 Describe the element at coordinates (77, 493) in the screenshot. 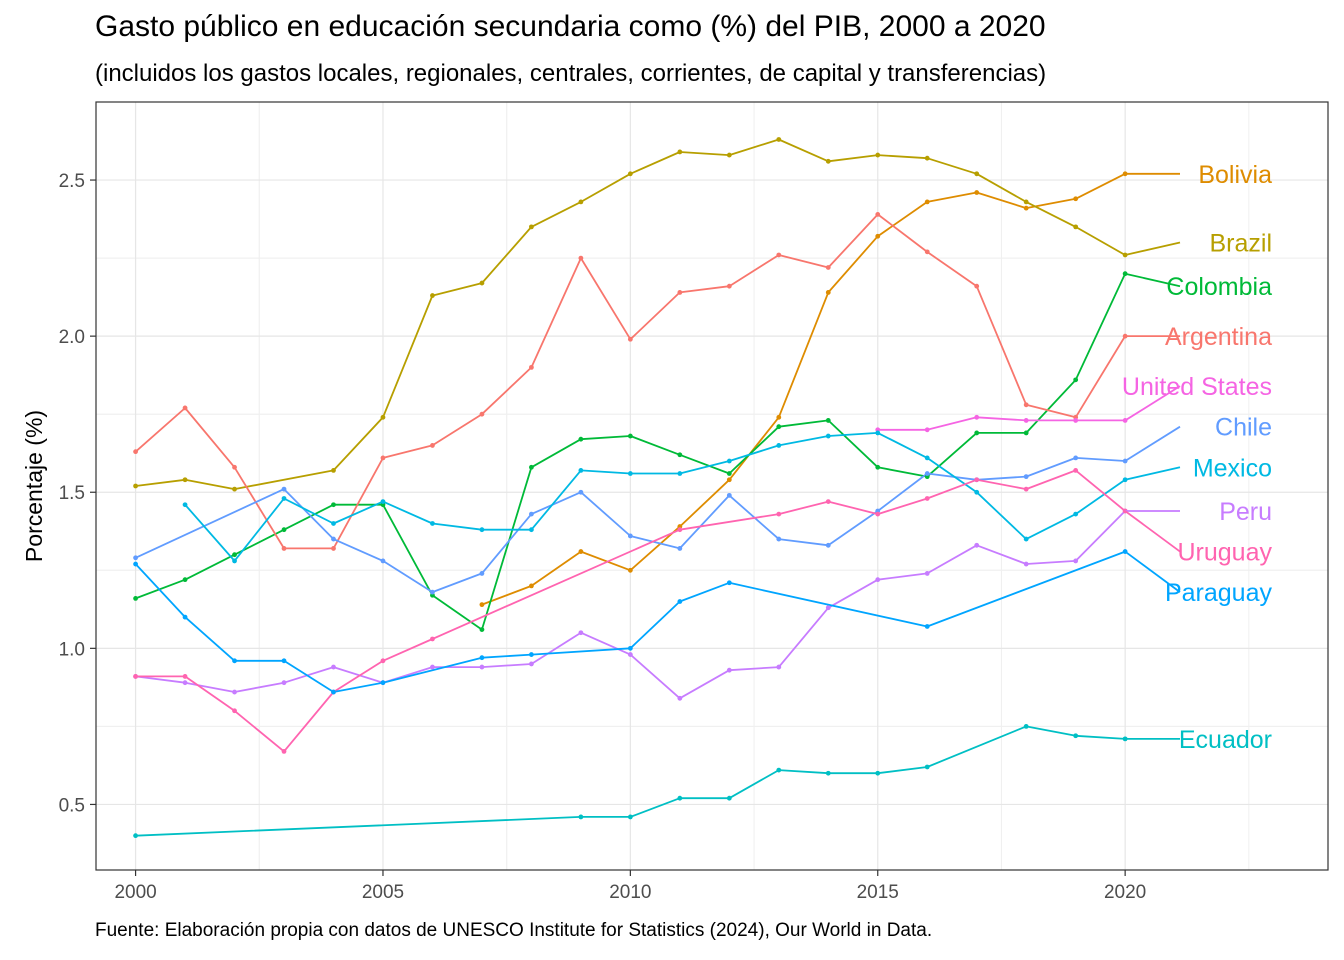

I see `y-axis: 0.5 1.0 1.5 2.0 2.5` at that location.